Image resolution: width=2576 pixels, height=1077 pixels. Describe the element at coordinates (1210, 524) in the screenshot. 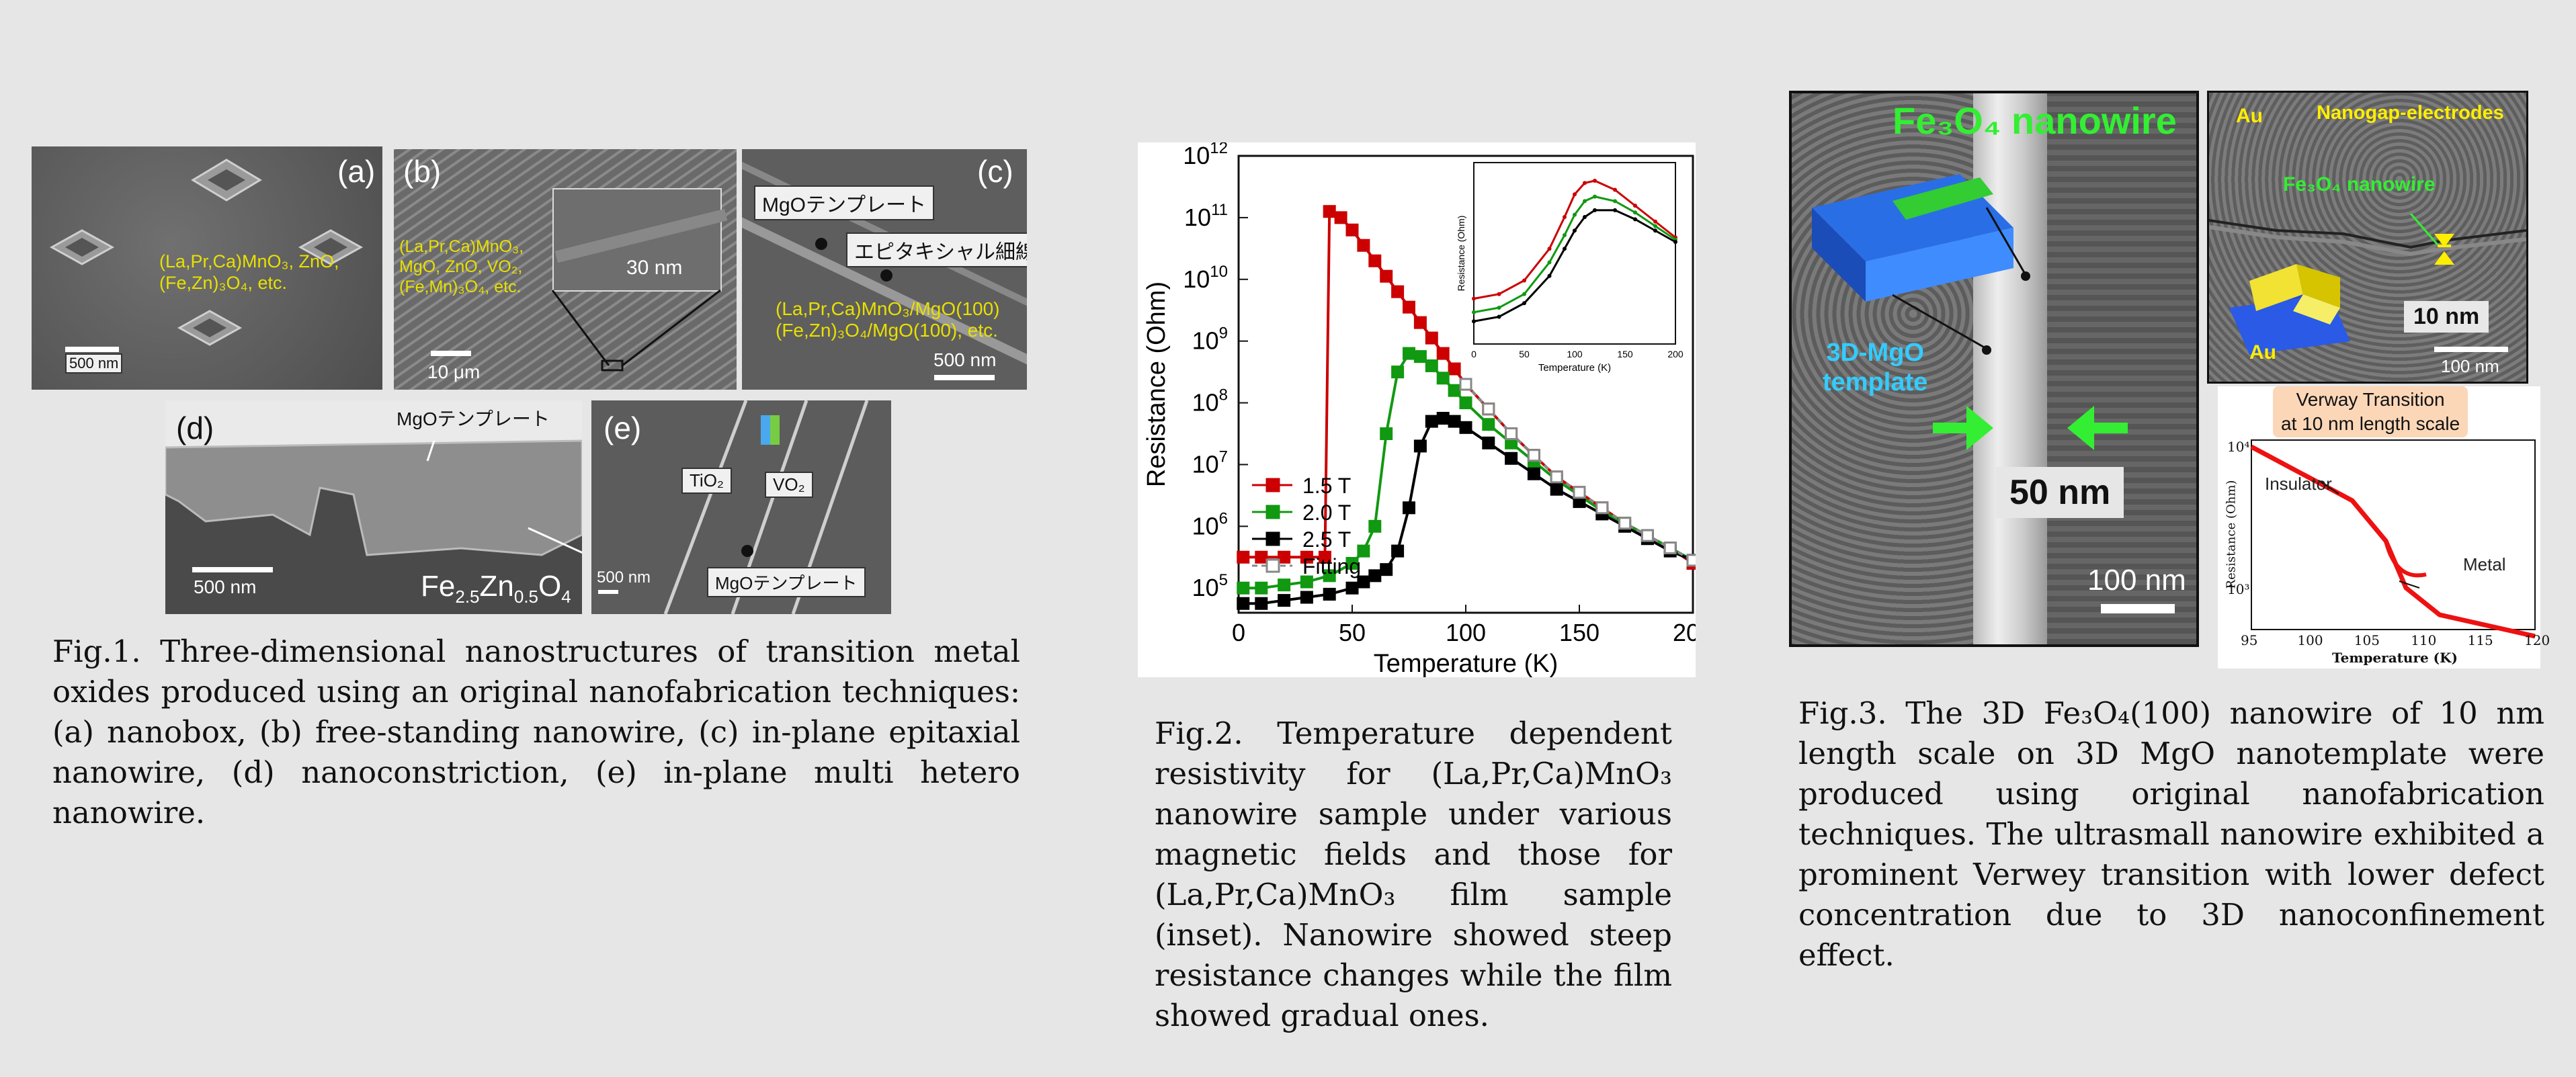

I see `y-tick-label: 10⁶` at that location.